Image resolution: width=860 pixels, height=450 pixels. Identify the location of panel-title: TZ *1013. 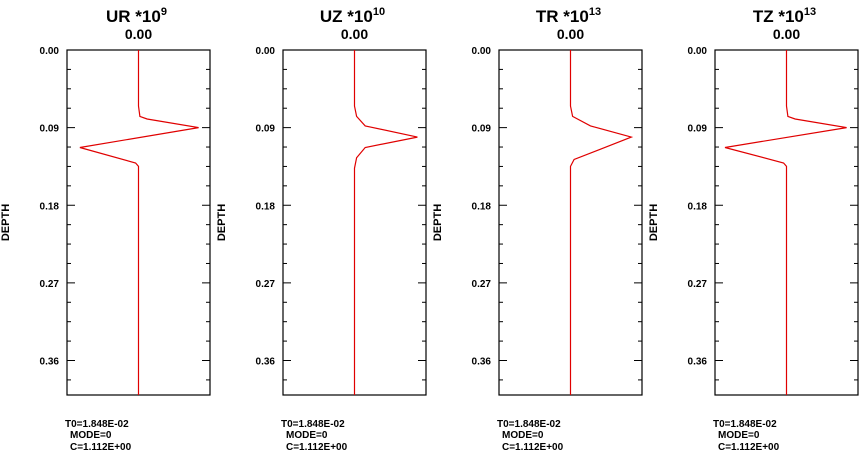
(784, 16).